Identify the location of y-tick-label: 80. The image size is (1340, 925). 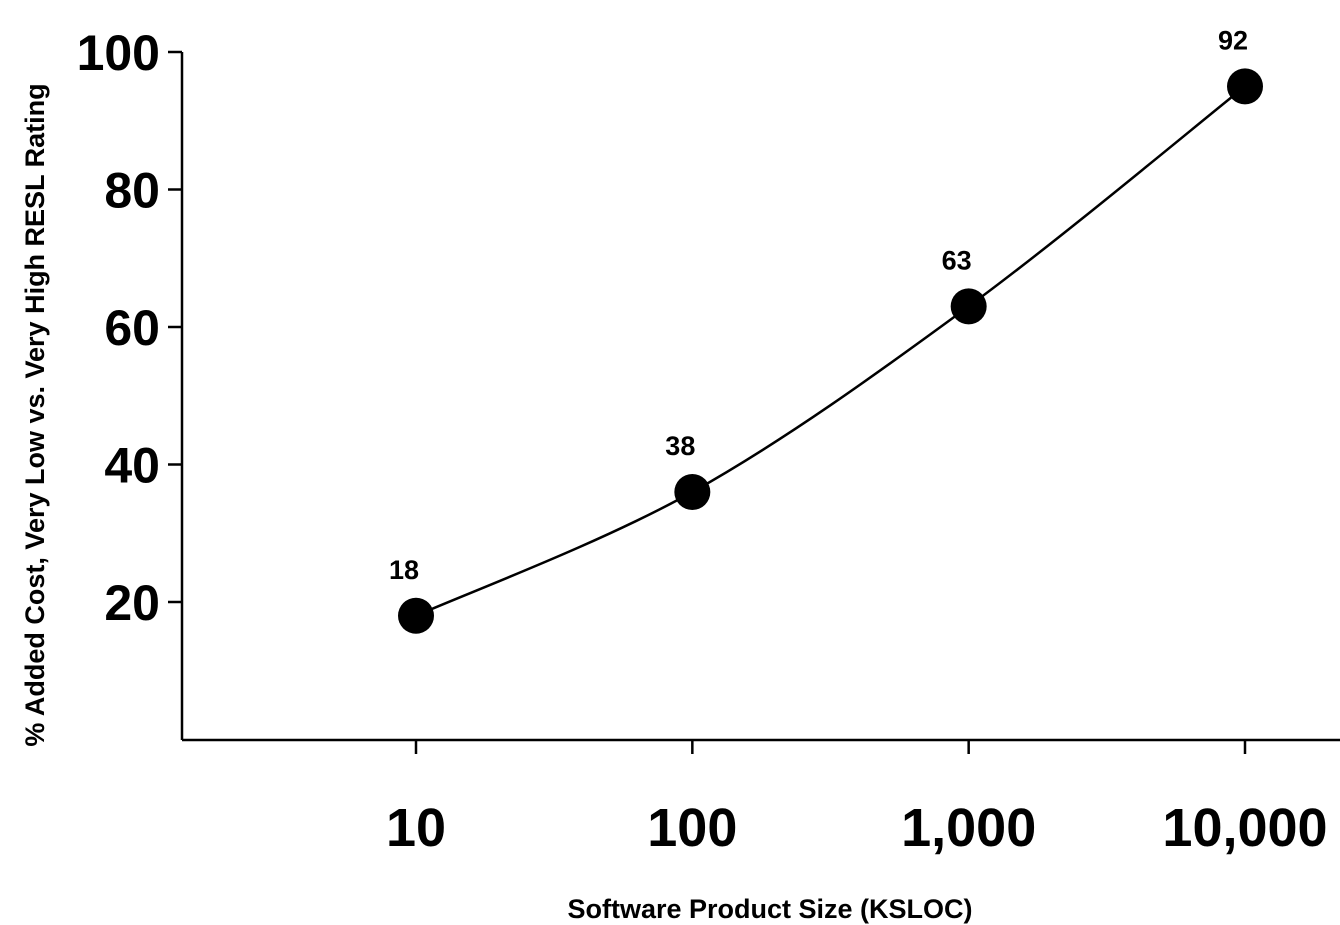
(132, 191).